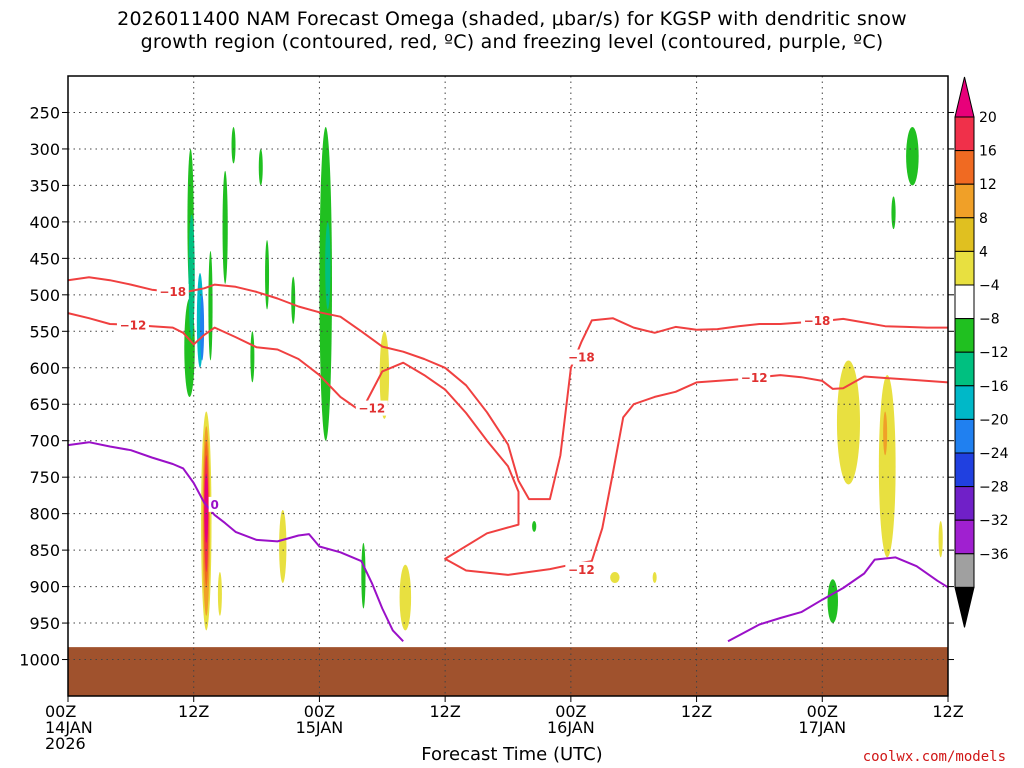 The width and height of the screenshot is (1024, 768). Describe the element at coordinates (994, 488) in the screenshot. I see `colorbar-label-11: −28` at that location.